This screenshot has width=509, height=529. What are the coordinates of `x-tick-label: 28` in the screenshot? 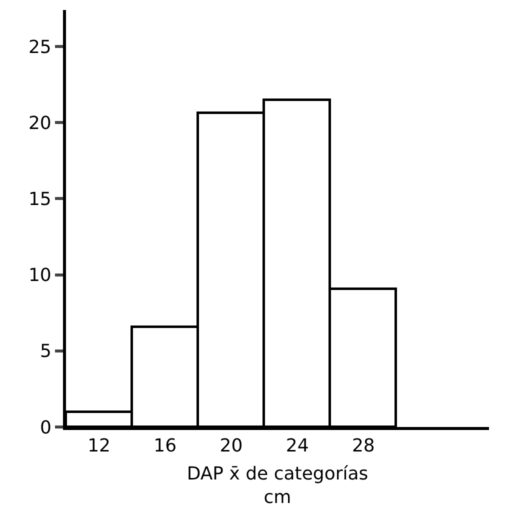 It's located at (363, 446).